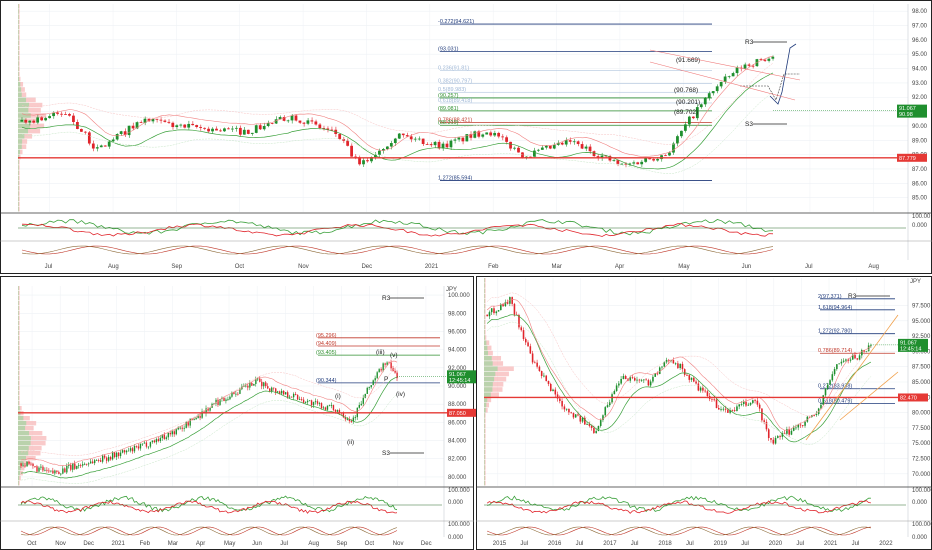 The height and width of the screenshot is (550, 932). Describe the element at coordinates (721, 544) in the screenshot. I see `x-tick-label: 2019` at that location.